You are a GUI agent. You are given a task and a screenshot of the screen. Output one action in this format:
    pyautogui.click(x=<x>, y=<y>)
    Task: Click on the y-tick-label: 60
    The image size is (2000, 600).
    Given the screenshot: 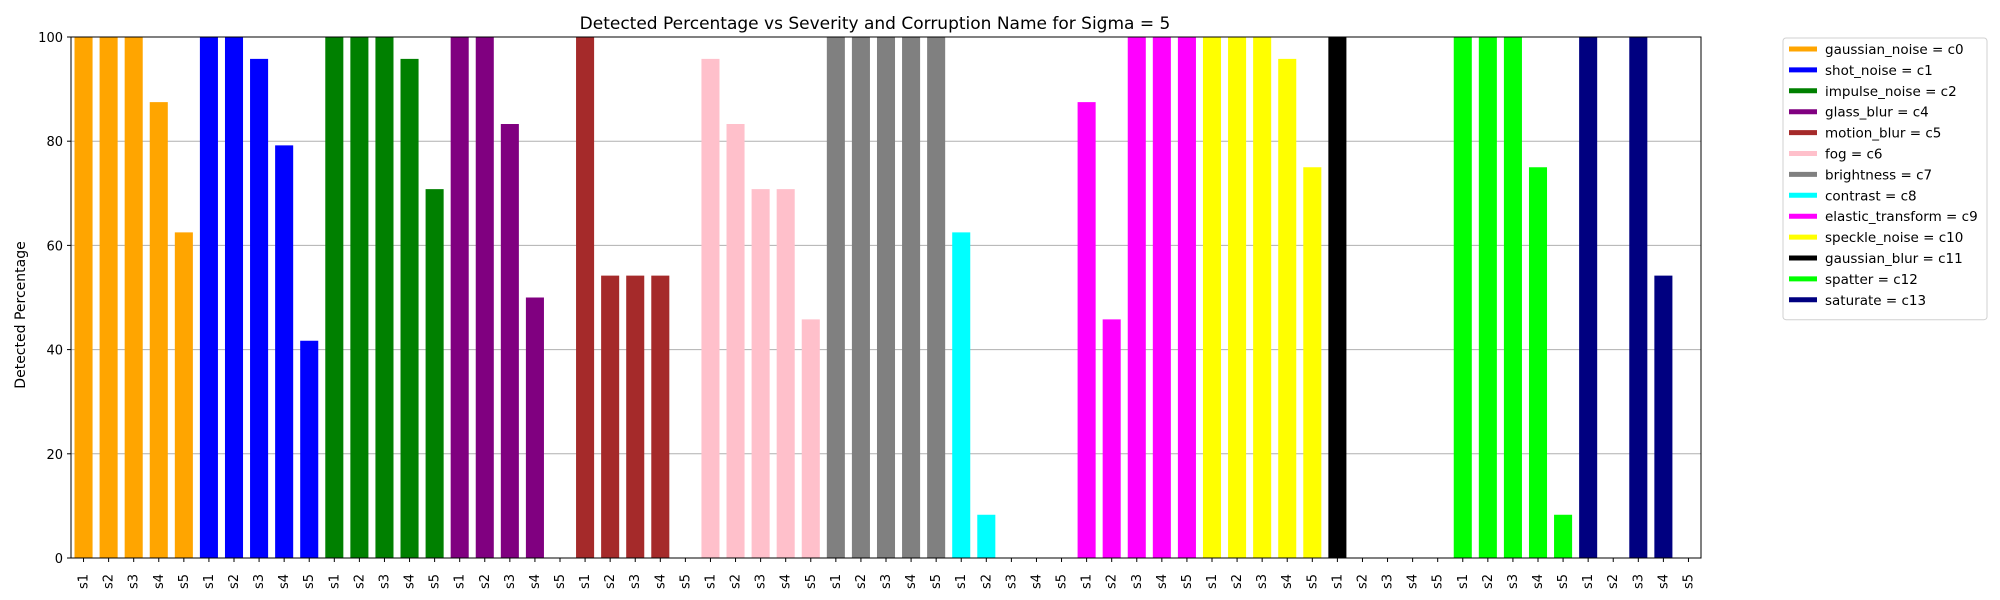 What is the action you would take?
    pyautogui.click(x=54, y=246)
    